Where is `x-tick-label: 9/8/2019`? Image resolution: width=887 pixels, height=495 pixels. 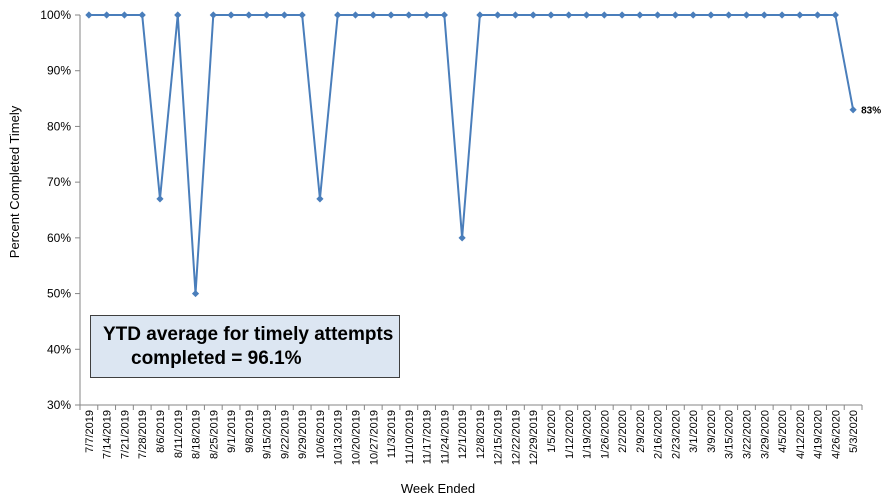 x-tick-label: 9/8/2019 is located at coordinates (250, 431).